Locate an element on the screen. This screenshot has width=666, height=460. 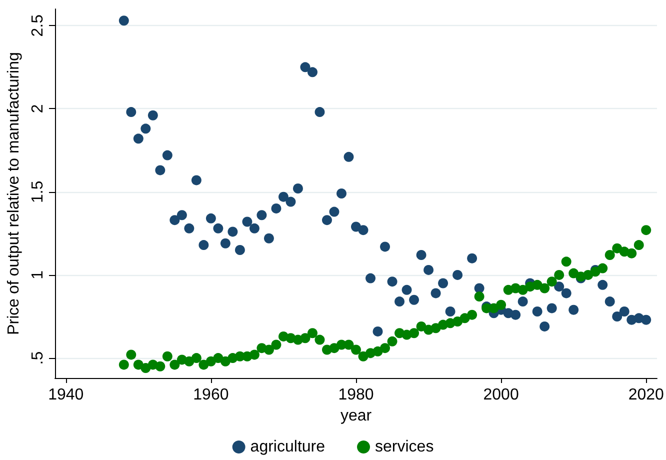
y-tick-label: 1.5 is located at coordinates (38, 191).